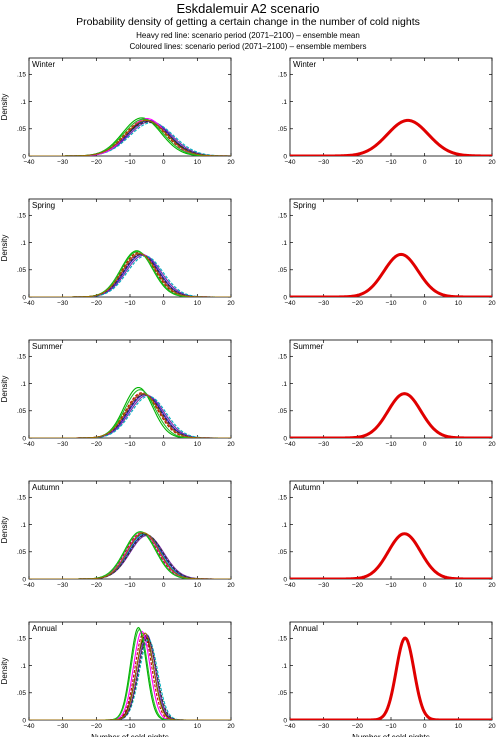  I want to click on panel-autumn-members: −40 −30 −20 −10 0 10 20 0 .05 .1 .15 Autumn Density, so click(117, 534).